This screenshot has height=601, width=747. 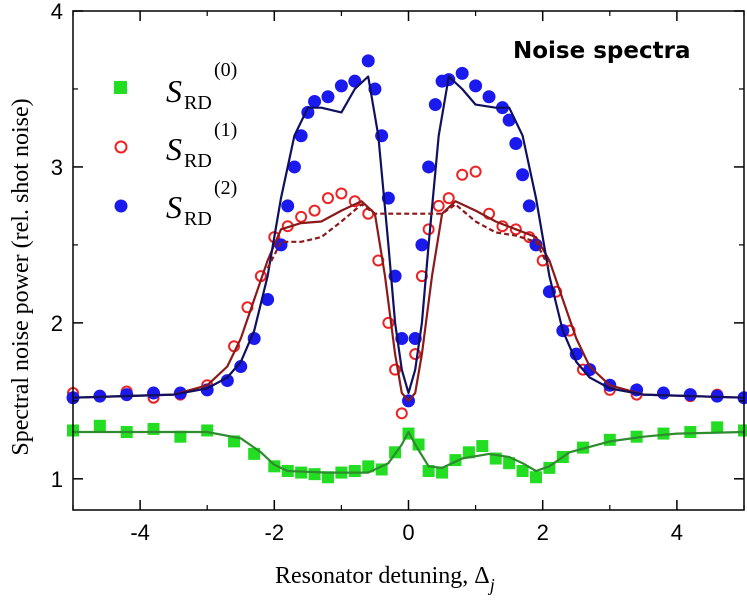 I want to click on x-tick-label: -4, so click(x=140, y=532).